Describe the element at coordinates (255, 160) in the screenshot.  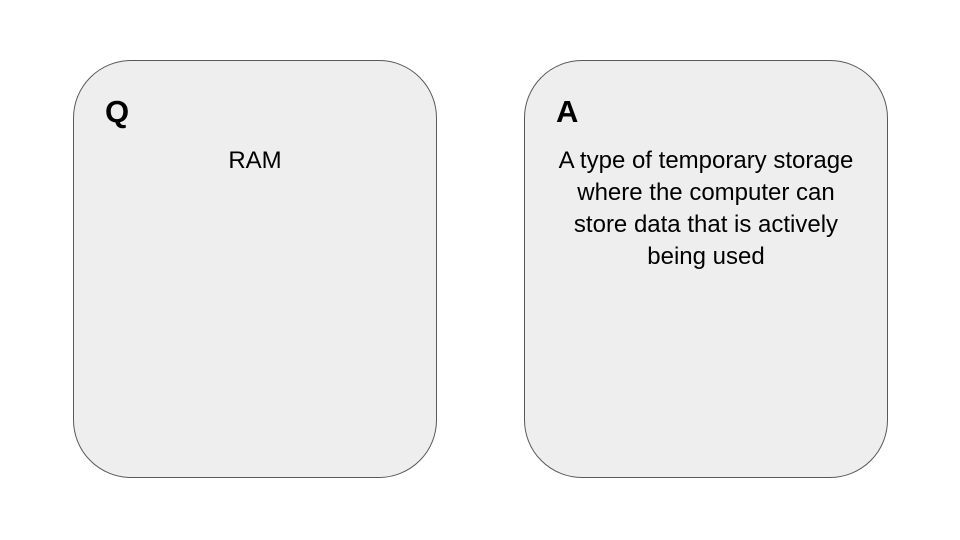
I see `question-card-text: RAM` at that location.